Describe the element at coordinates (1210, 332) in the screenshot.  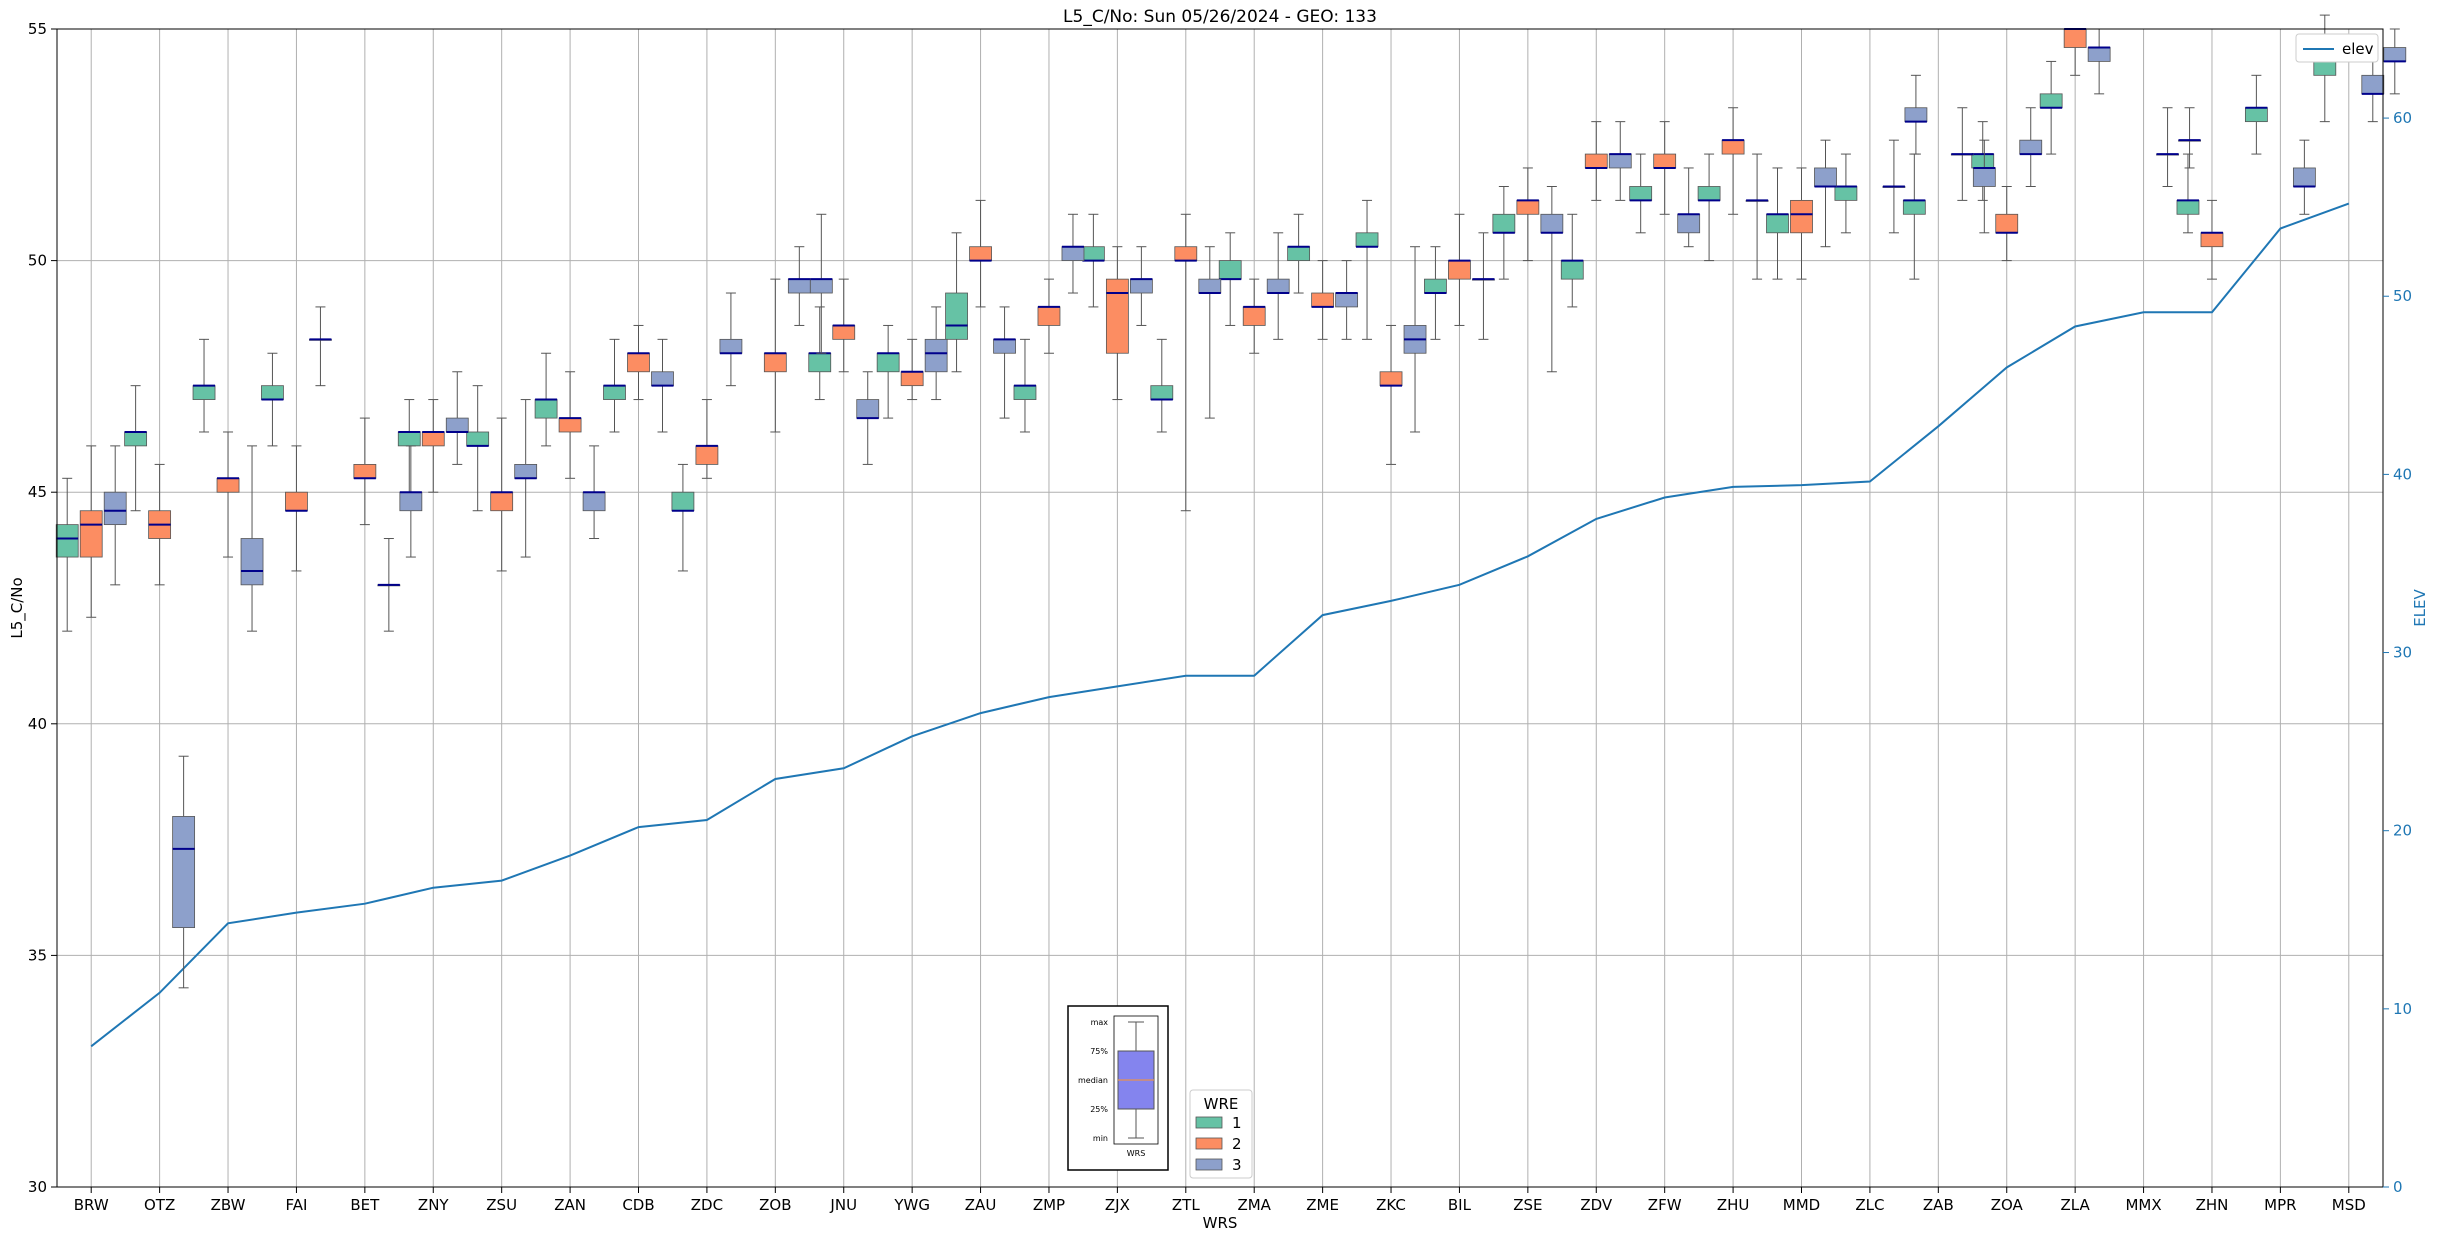
I see `box-wre3-ztl` at that location.